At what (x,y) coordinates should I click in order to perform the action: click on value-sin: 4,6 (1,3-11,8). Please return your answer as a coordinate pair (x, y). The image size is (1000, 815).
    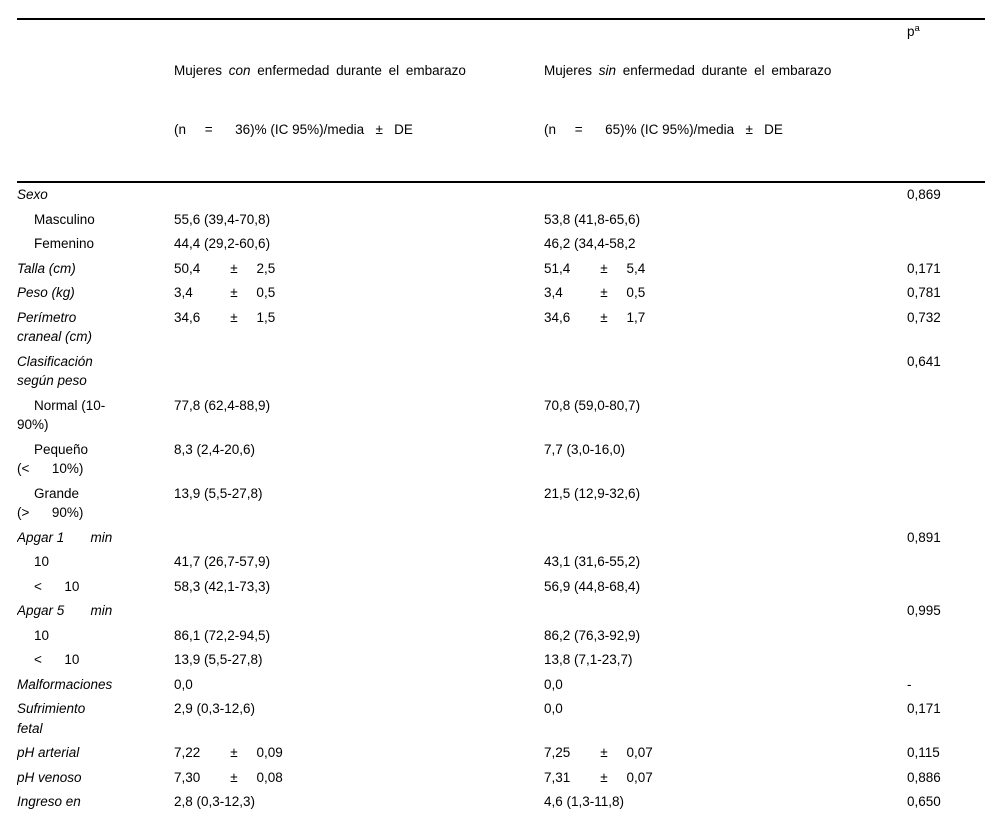
    Looking at the image, I should click on (584, 801).